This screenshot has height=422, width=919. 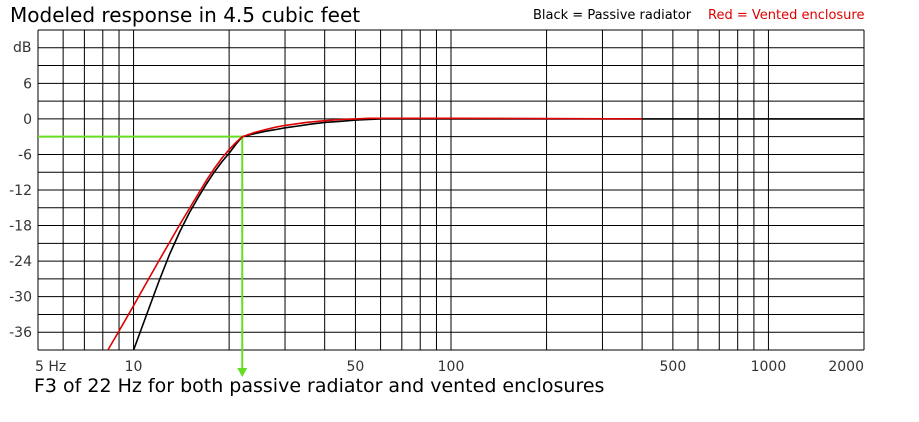 What do you see at coordinates (20, 262) in the screenshot?
I see `y-tick-label: -24` at bounding box center [20, 262].